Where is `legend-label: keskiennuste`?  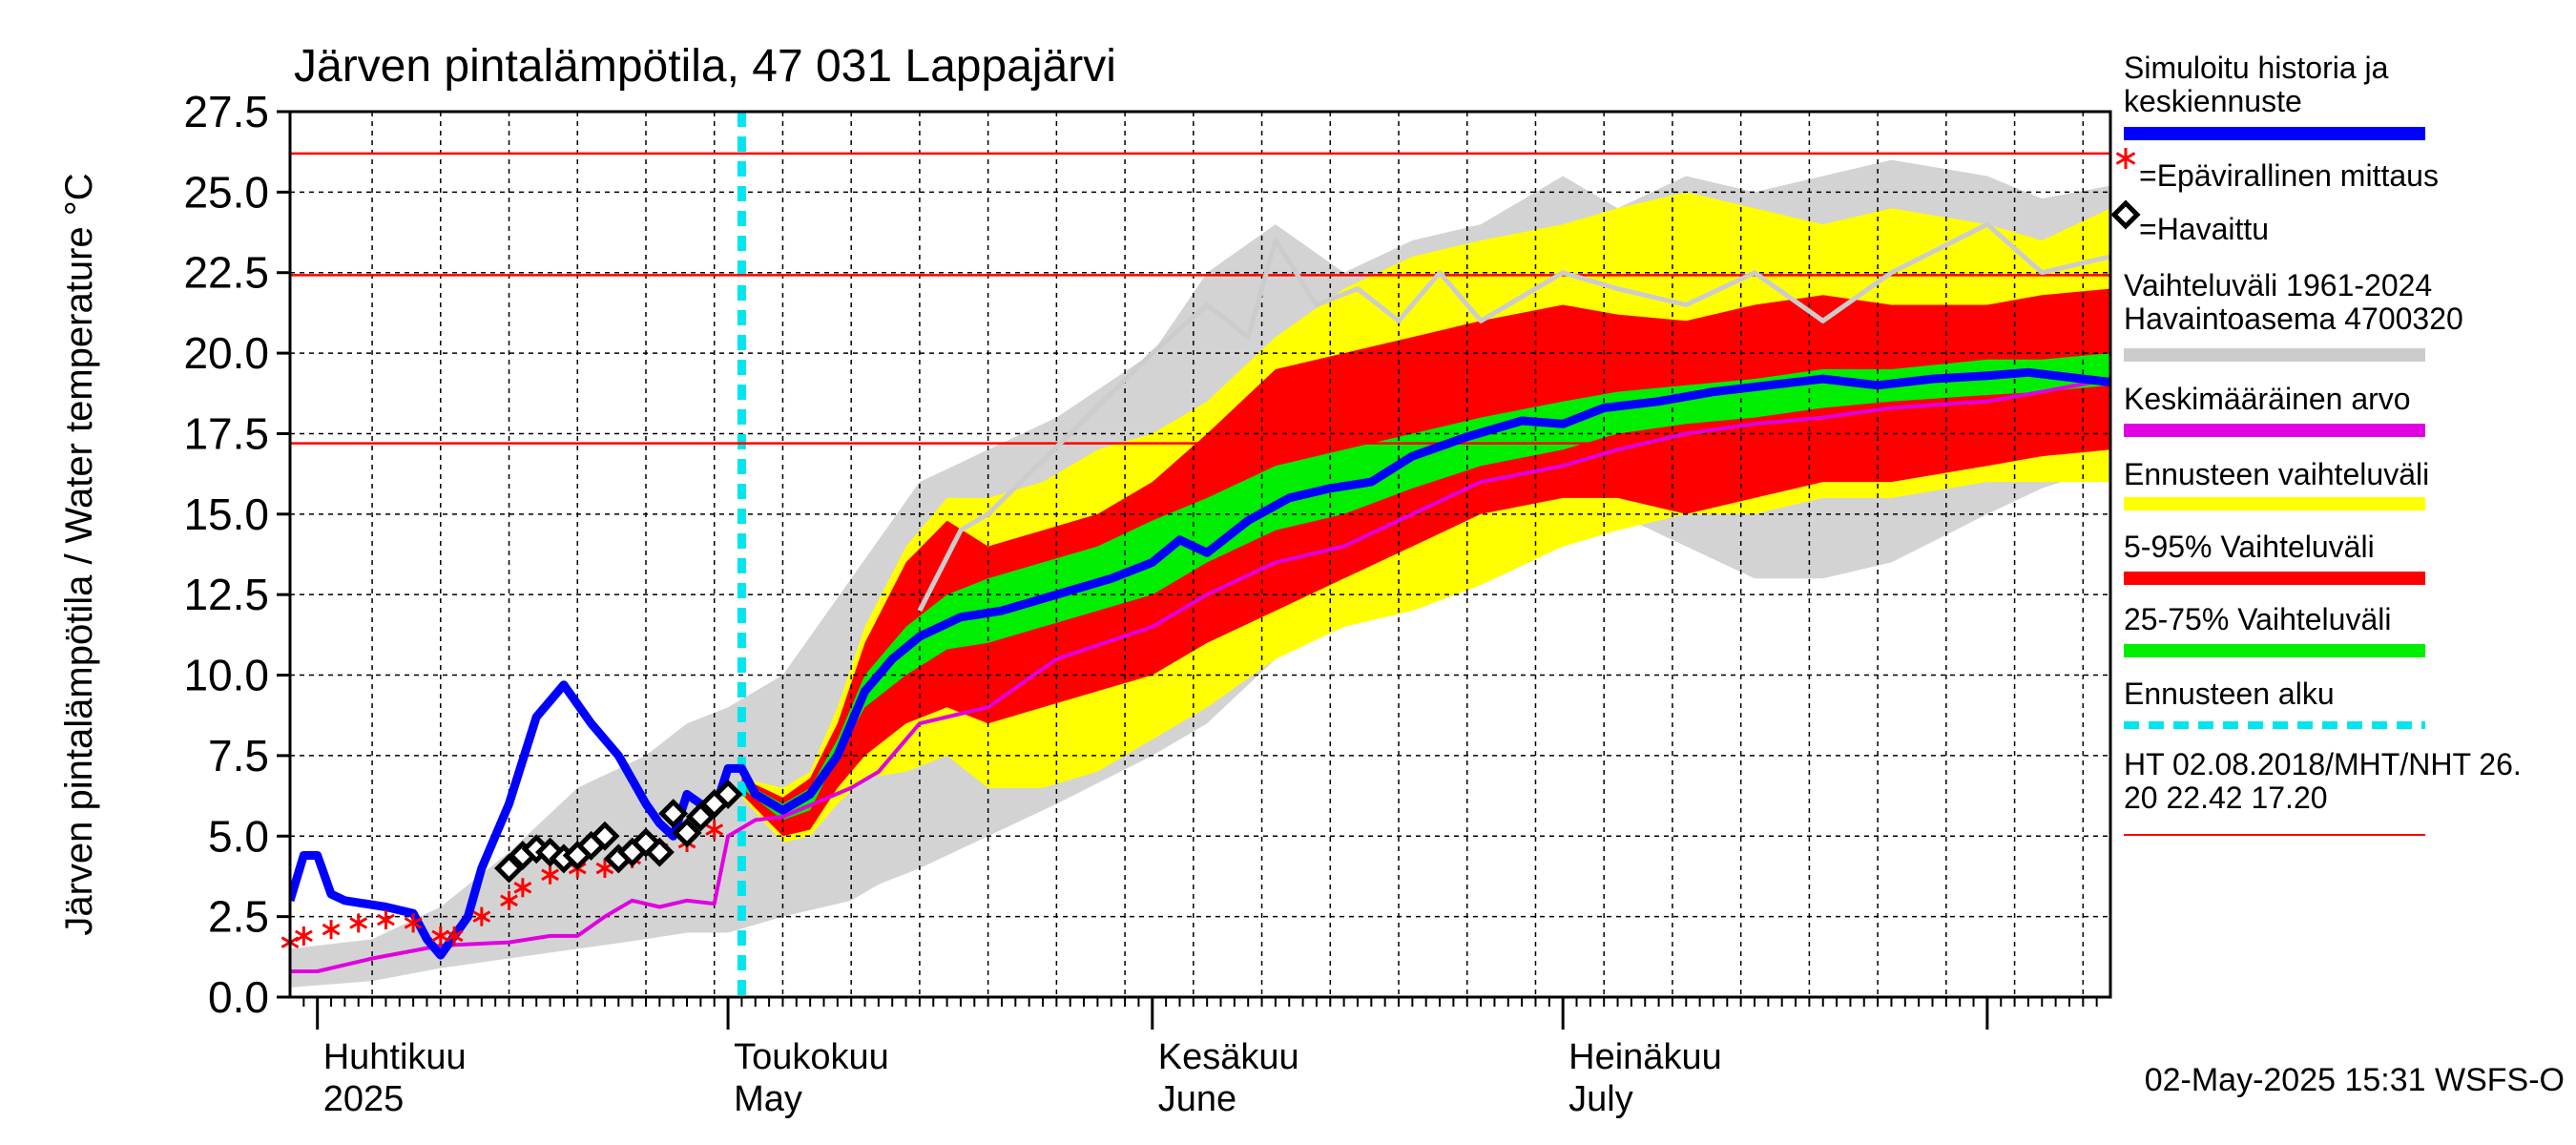 legend-label: keskiennuste is located at coordinates (2213, 101).